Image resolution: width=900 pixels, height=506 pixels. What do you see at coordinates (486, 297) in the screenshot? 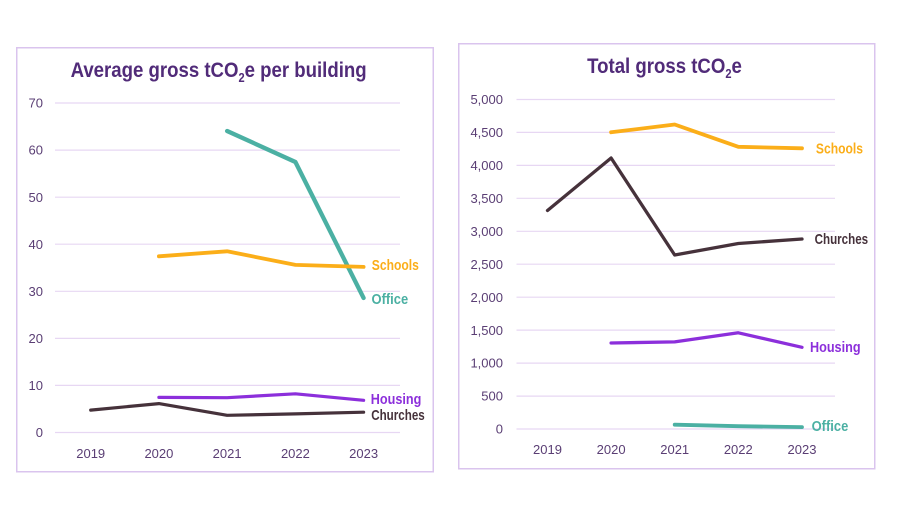
I see `svg-text: 2,000` at bounding box center [486, 297].